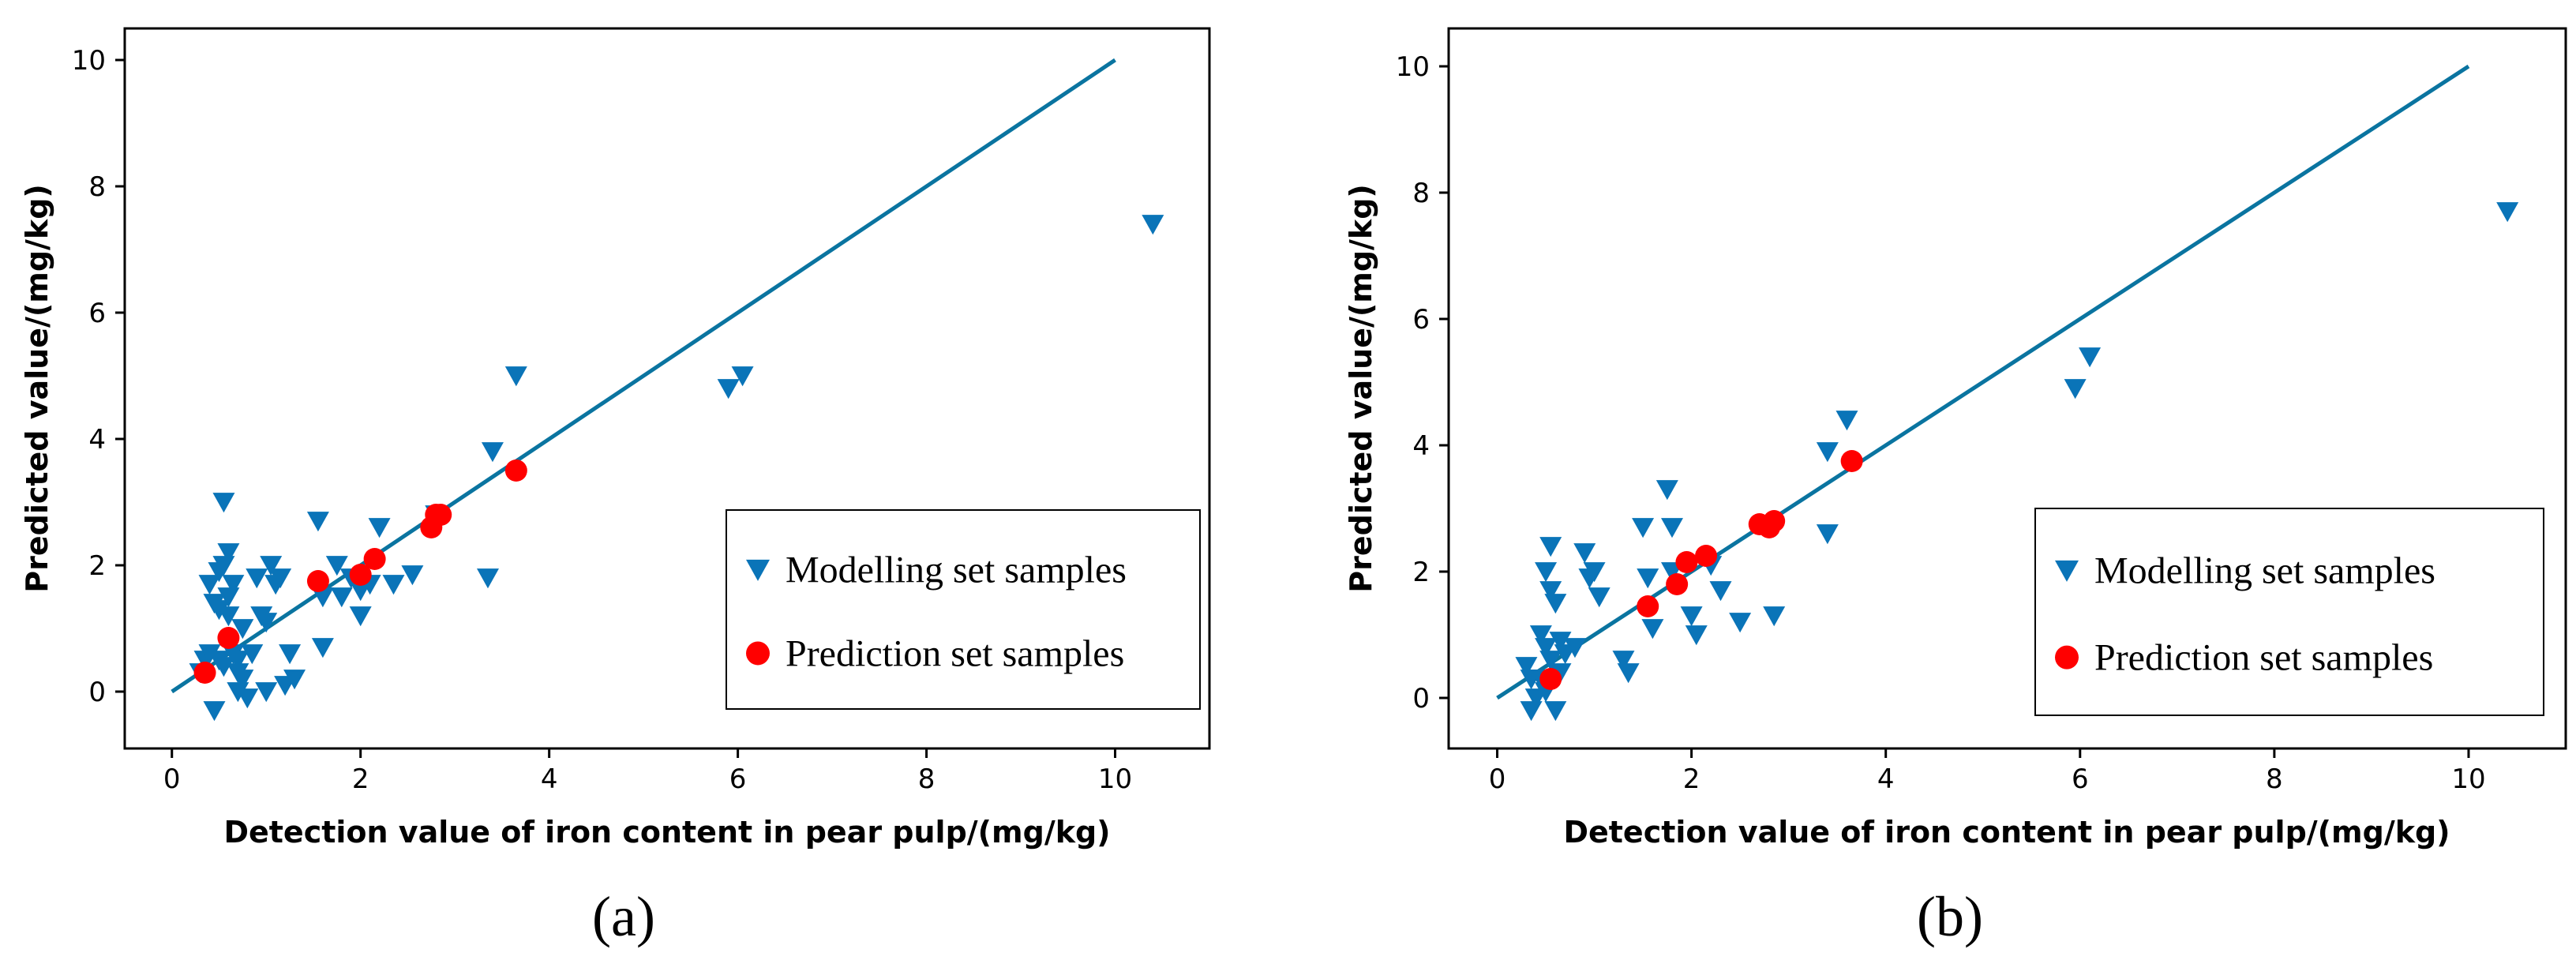 This screenshot has width=2576, height=979. I want to click on y-tick-label: 6, so click(1421, 320).